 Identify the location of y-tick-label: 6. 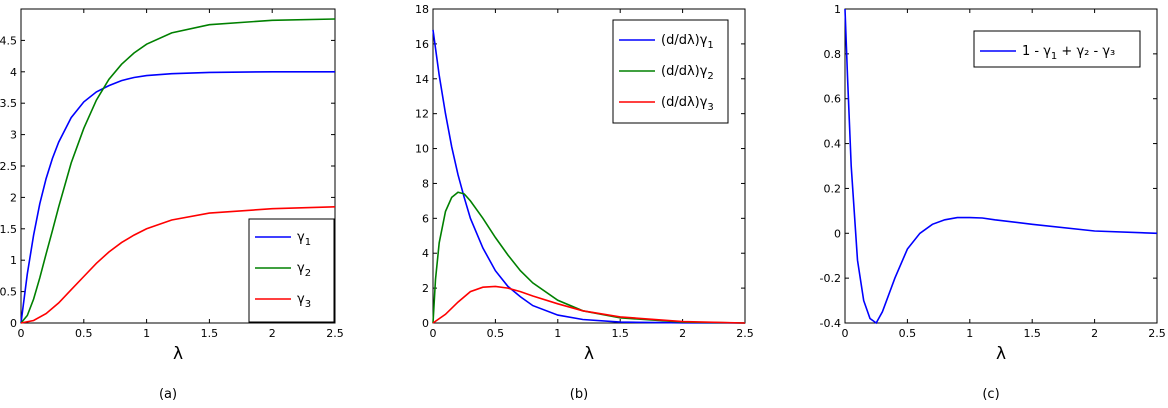
(425, 218).